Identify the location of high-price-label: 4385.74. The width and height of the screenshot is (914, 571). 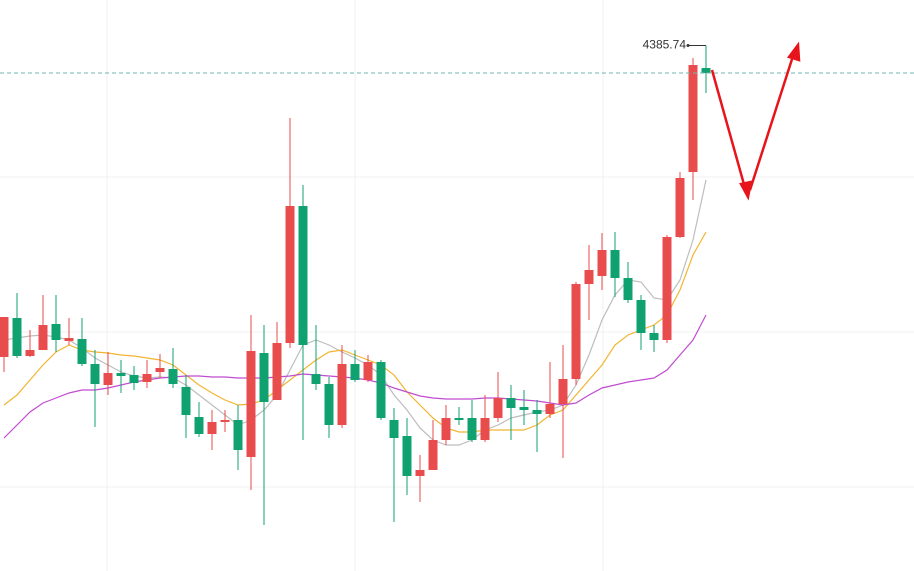
(665, 45).